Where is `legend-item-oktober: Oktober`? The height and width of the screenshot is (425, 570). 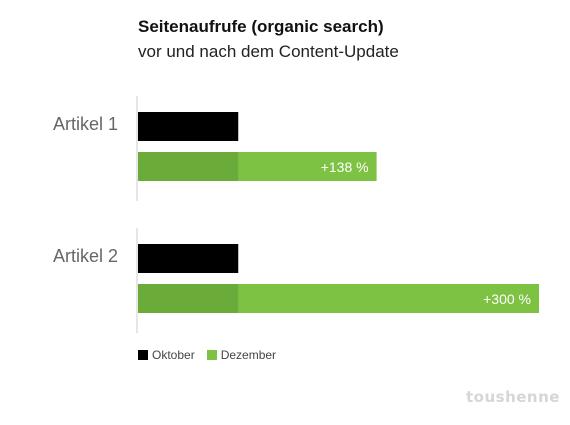 legend-item-oktober: Oktober is located at coordinates (166, 355).